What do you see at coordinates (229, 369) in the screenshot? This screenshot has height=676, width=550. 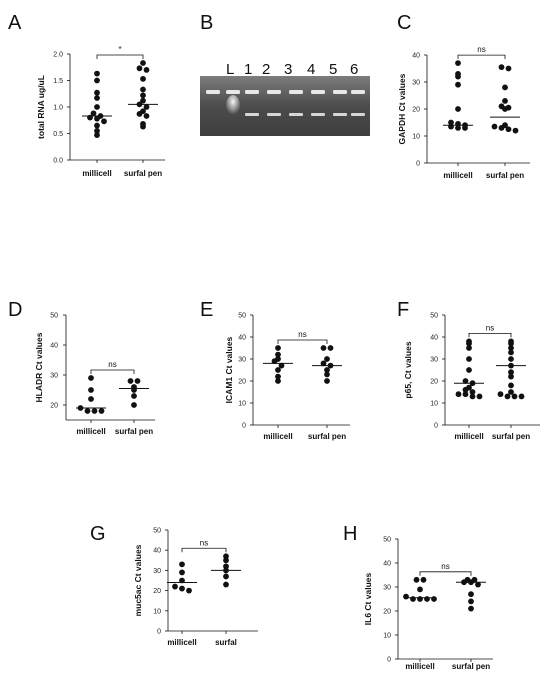 I see `y-axis-label: ICAM1 Ct values` at bounding box center [229, 369].